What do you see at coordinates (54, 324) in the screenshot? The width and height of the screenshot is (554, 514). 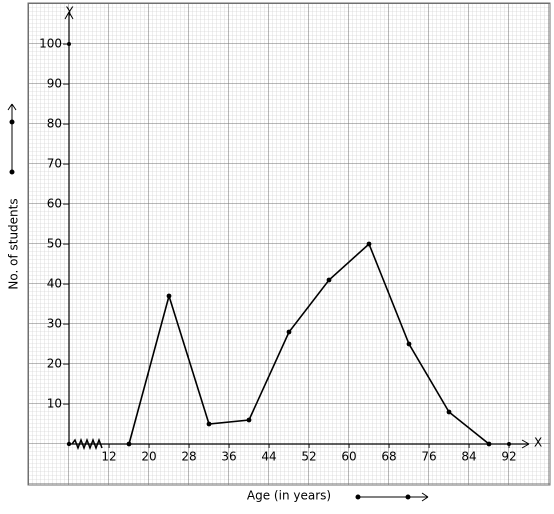 I see `y-tick-label: 30` at bounding box center [54, 324].